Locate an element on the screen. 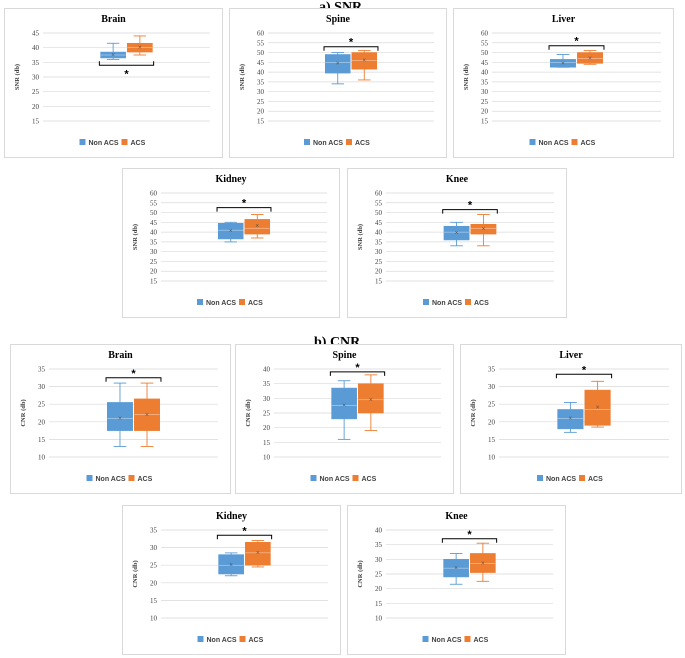  chart-title: Brain is located at coordinates (120, 355).